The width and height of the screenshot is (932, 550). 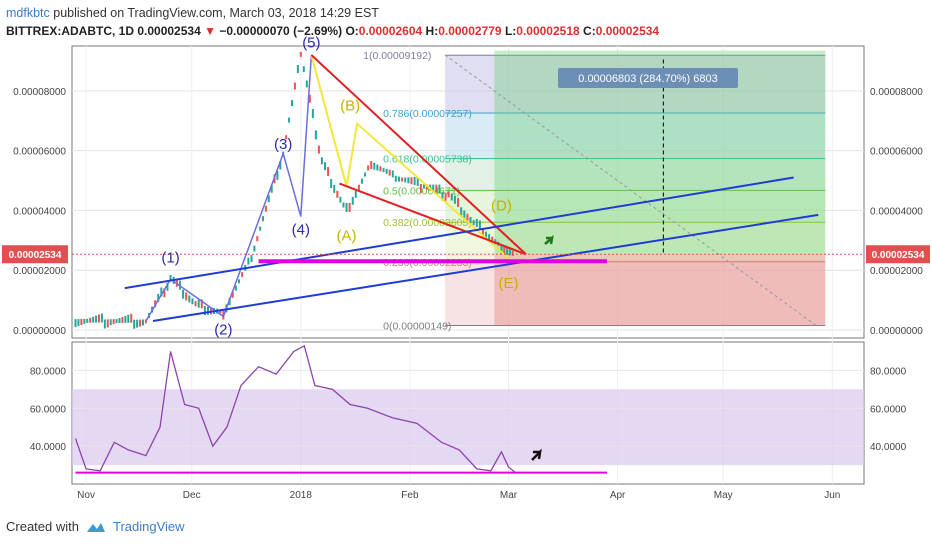 I want to click on x-tick-label: Mar, so click(x=509, y=495).